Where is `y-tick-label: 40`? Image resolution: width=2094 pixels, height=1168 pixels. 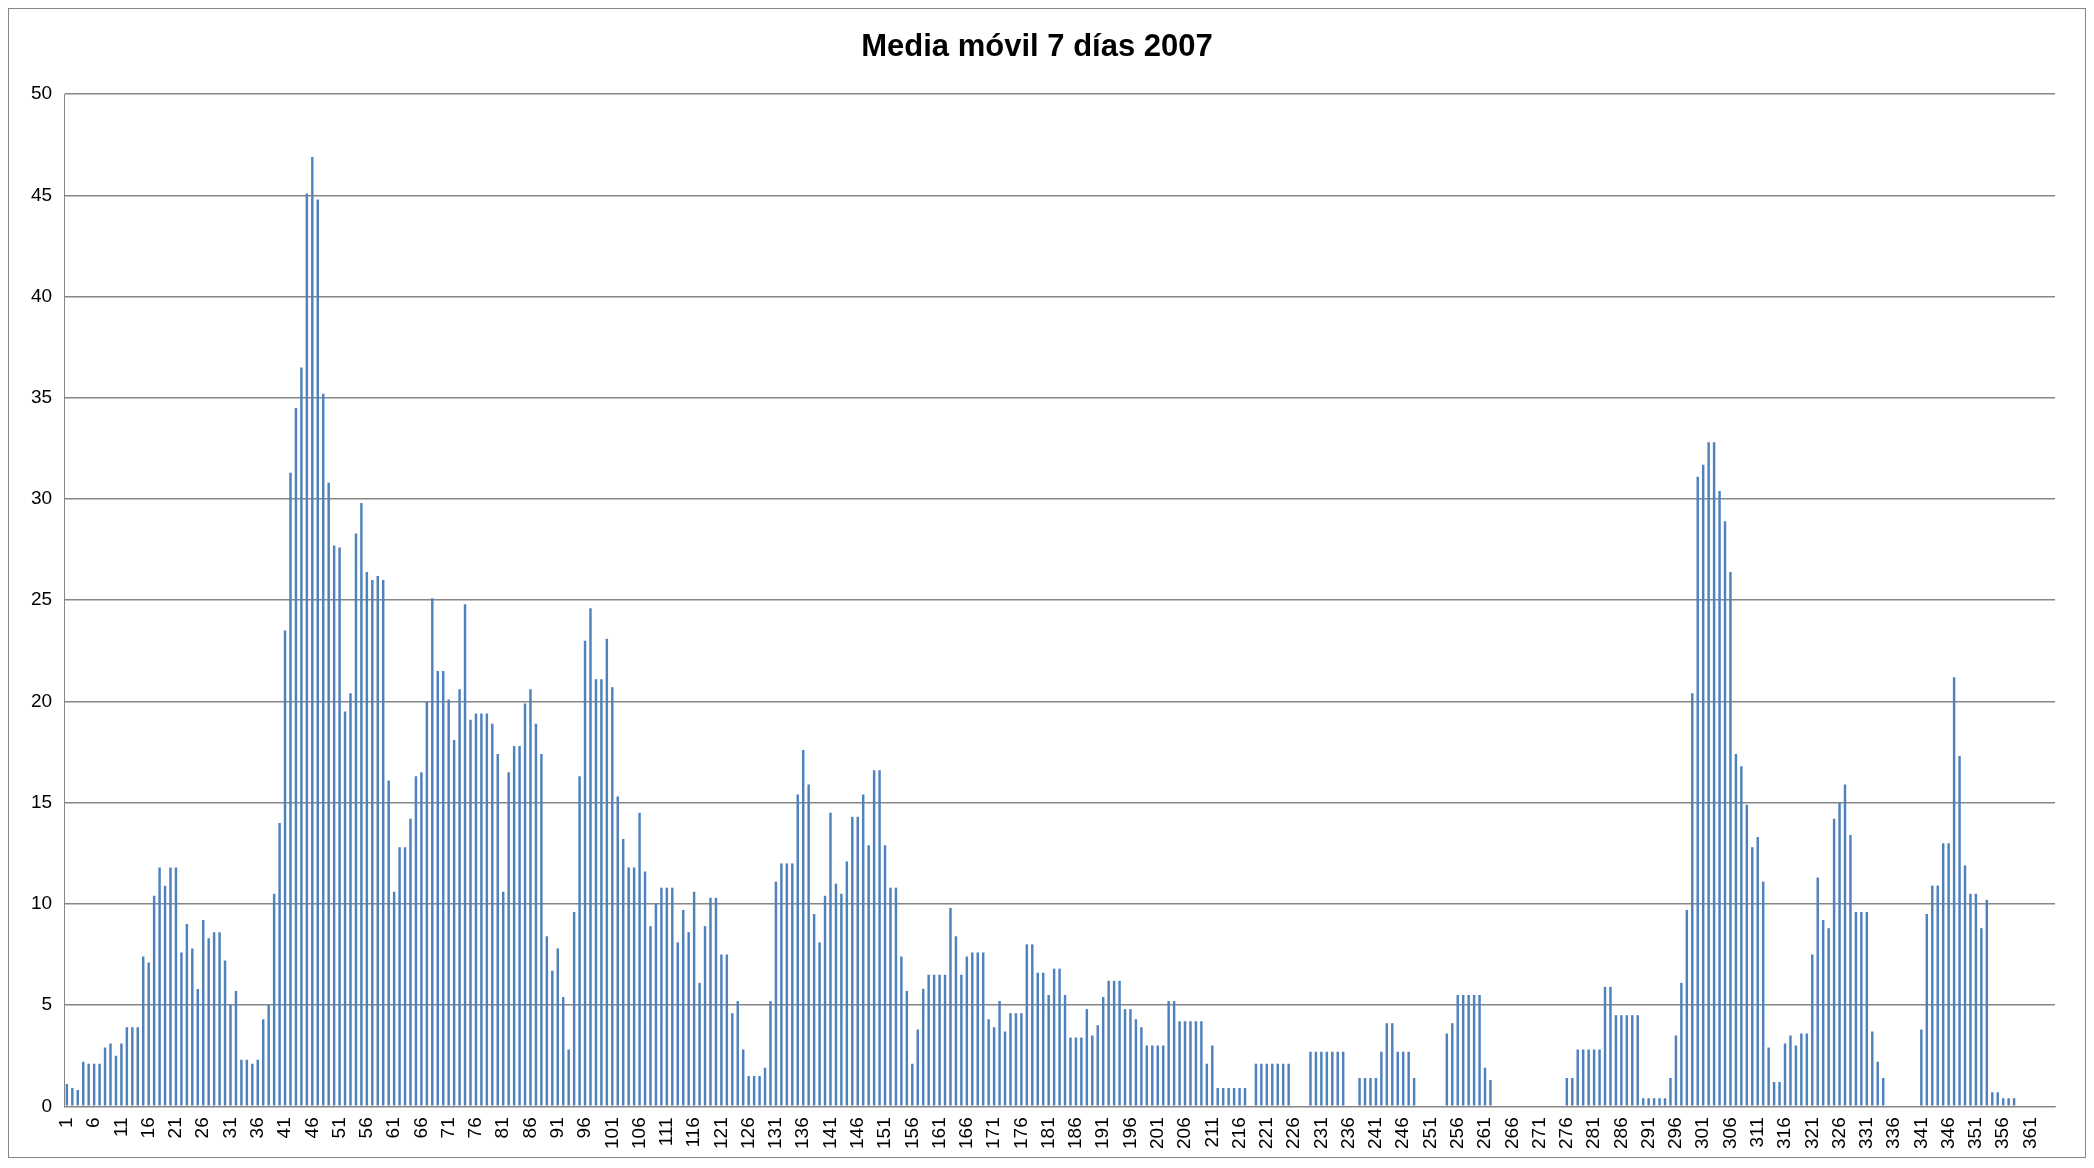
y-tick-label: 40 is located at coordinates (41, 295).